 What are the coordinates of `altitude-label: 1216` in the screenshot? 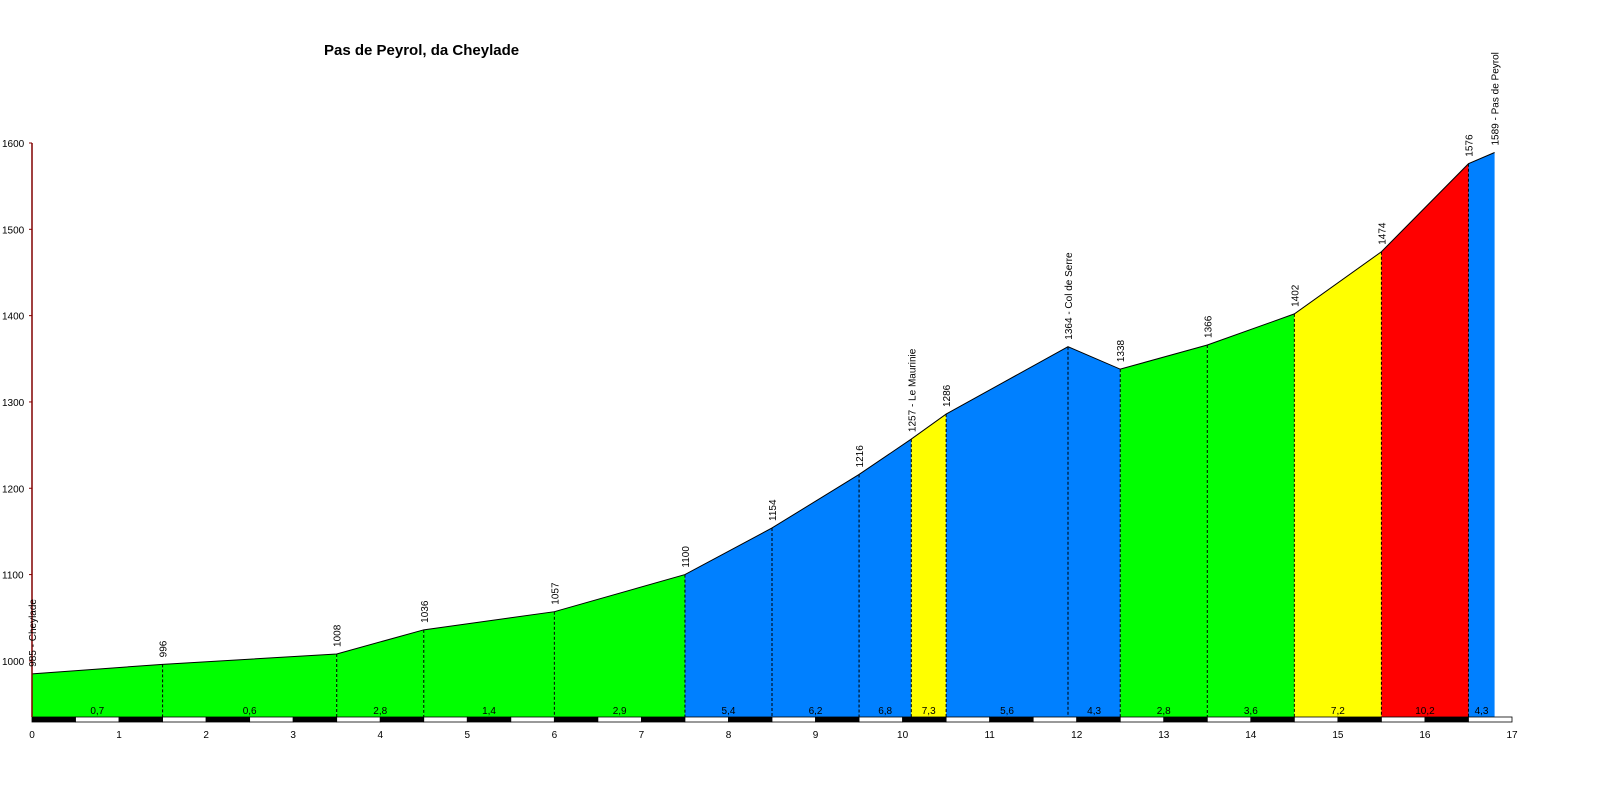 It's located at (860, 456).